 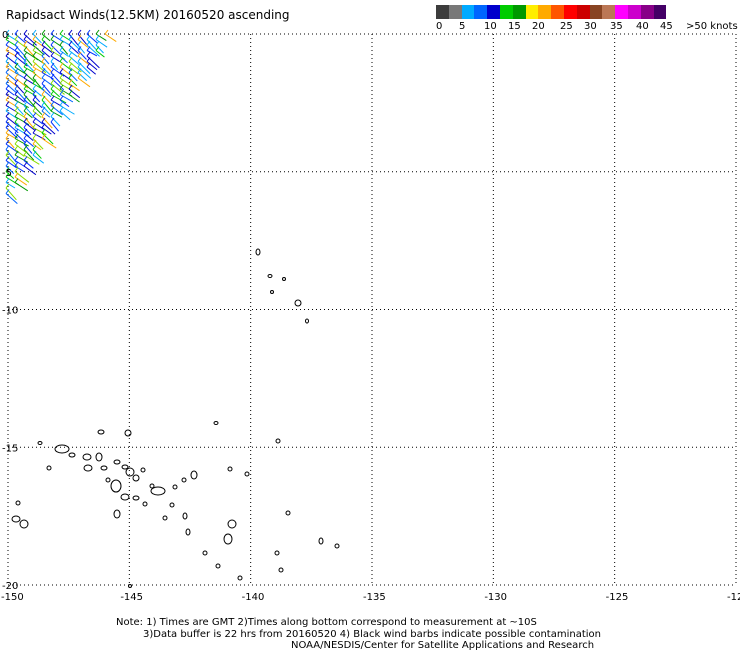 I want to click on legend-color-bar, so click(x=586, y=12).